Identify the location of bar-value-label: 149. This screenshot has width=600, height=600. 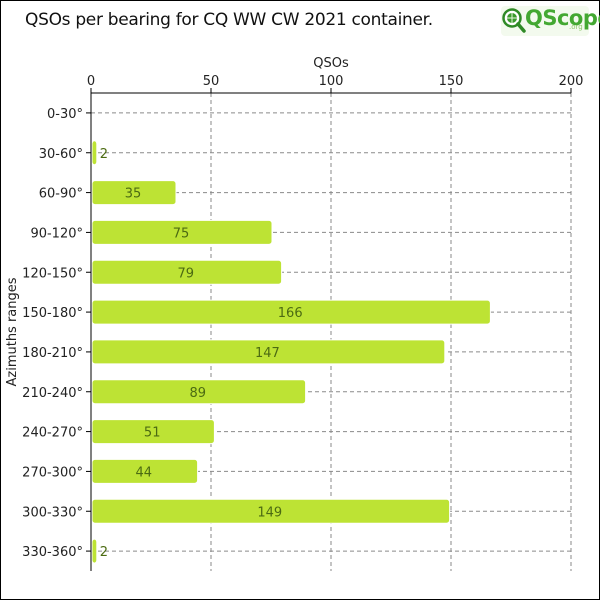
(269, 512).